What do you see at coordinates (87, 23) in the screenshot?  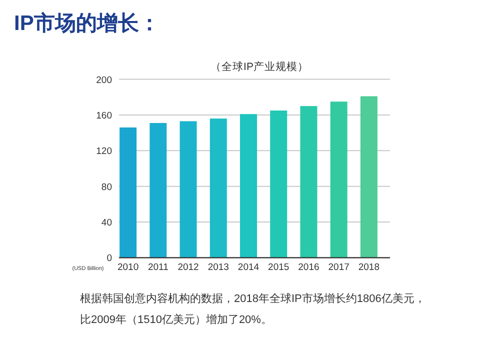 I see `title: IP市场的增长：` at bounding box center [87, 23].